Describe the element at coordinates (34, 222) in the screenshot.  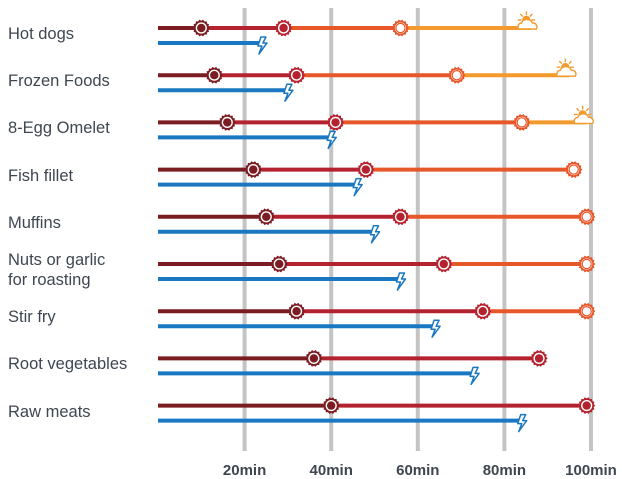
I see `category-label: Muffins` at that location.